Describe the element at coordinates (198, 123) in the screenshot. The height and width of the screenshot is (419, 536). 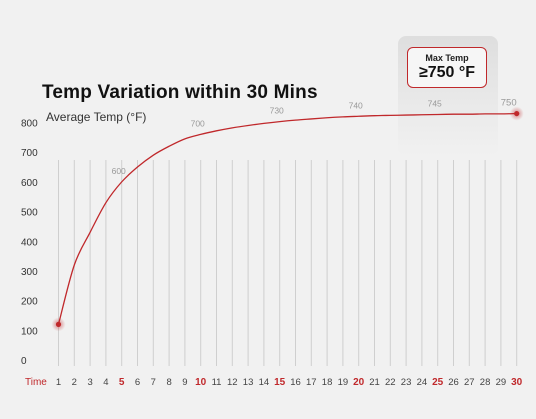
I see `data-label: 700` at that location.